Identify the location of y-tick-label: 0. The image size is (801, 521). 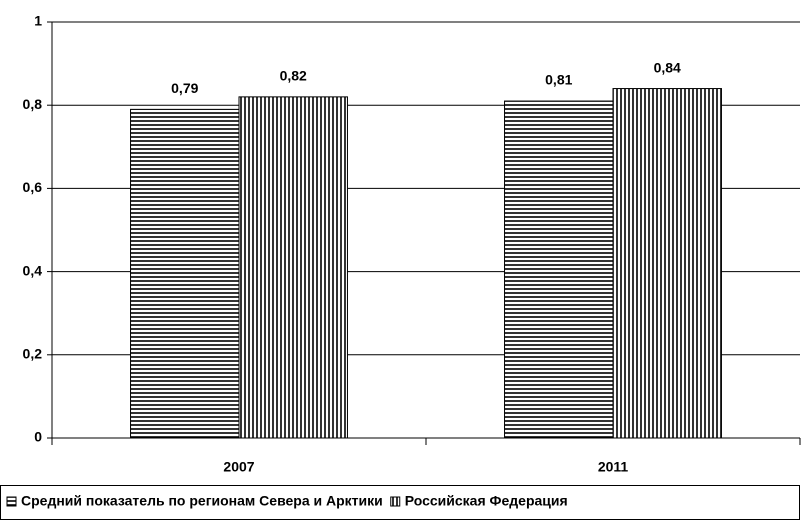
(38, 437).